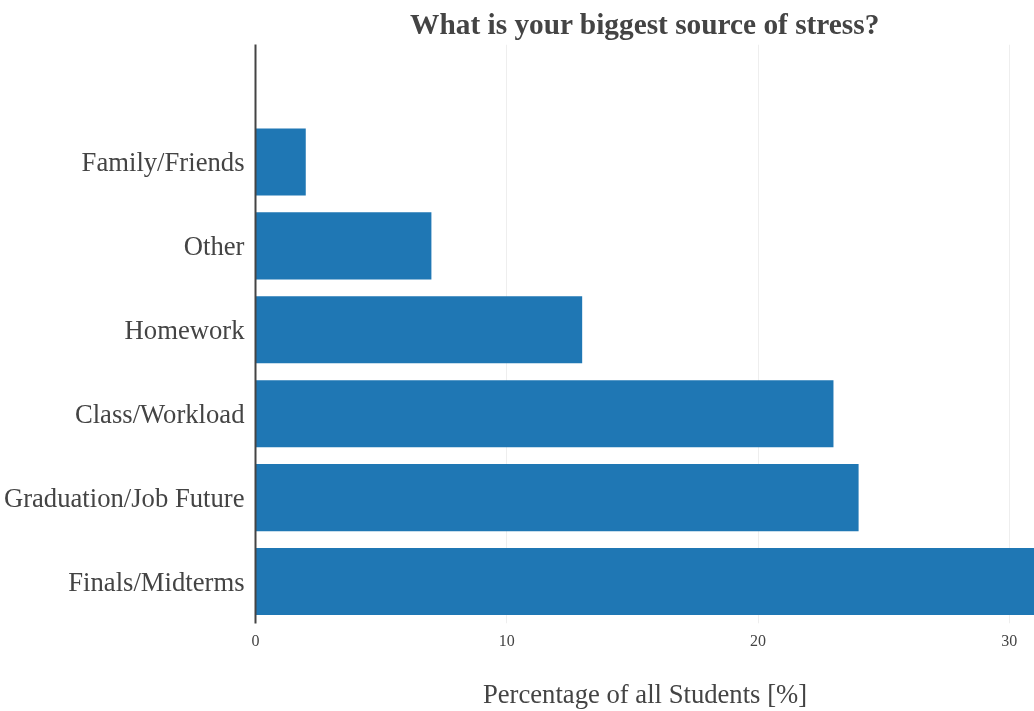  Describe the element at coordinates (159, 413) in the screenshot. I see `y-tick-label: Class/Workload` at that location.